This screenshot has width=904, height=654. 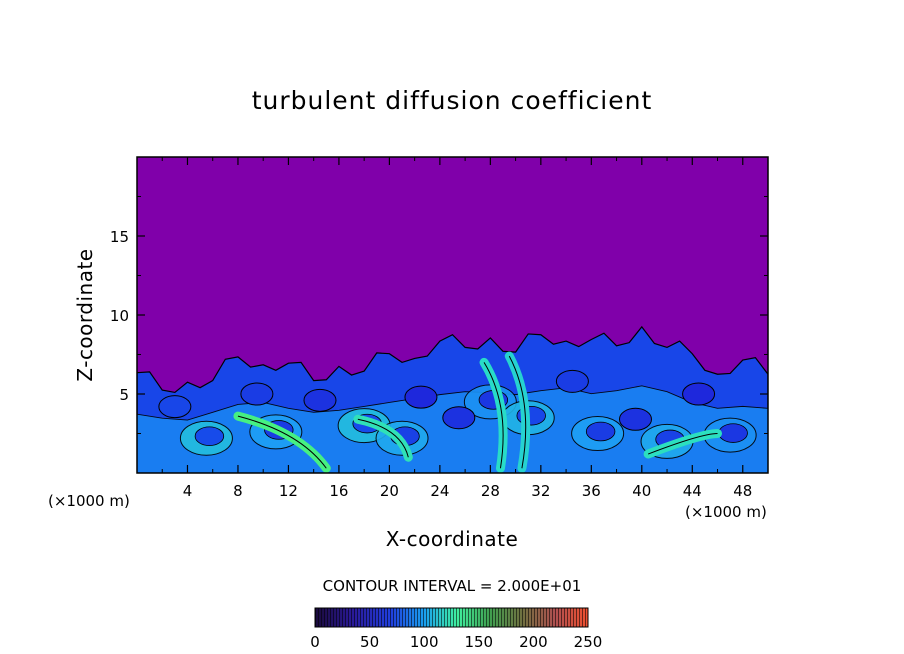 What do you see at coordinates (452, 100) in the screenshot?
I see `chart-title: turbulent diffusion coefficient` at bounding box center [452, 100].